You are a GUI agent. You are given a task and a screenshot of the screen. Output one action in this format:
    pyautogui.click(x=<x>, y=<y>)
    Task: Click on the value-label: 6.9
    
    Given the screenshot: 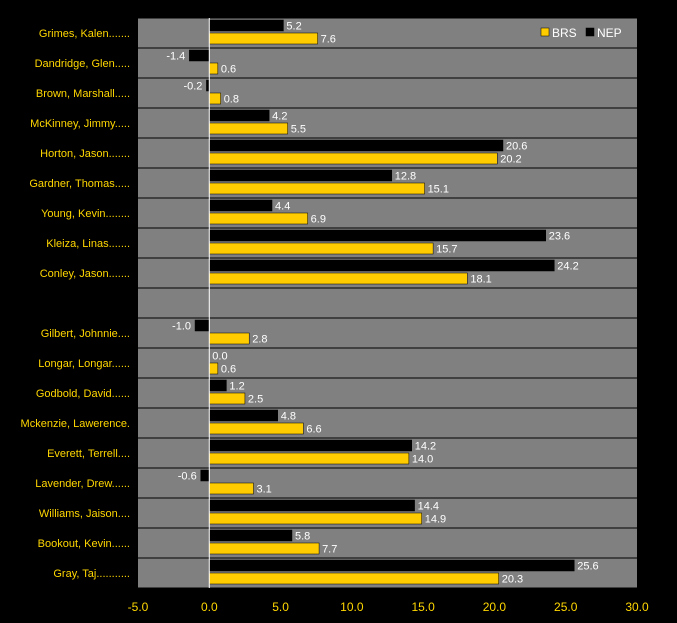 What is the action you would take?
    pyautogui.click(x=318, y=220)
    